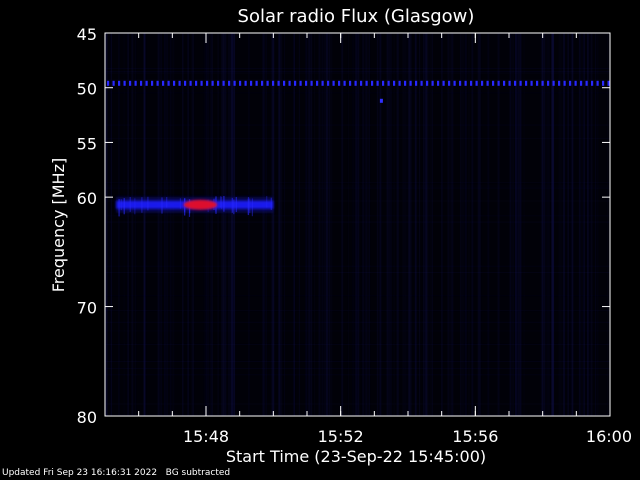 This screenshot has width=640, height=480. What do you see at coordinates (87, 34) in the screenshot?
I see `y-tick-label: 45` at bounding box center [87, 34].